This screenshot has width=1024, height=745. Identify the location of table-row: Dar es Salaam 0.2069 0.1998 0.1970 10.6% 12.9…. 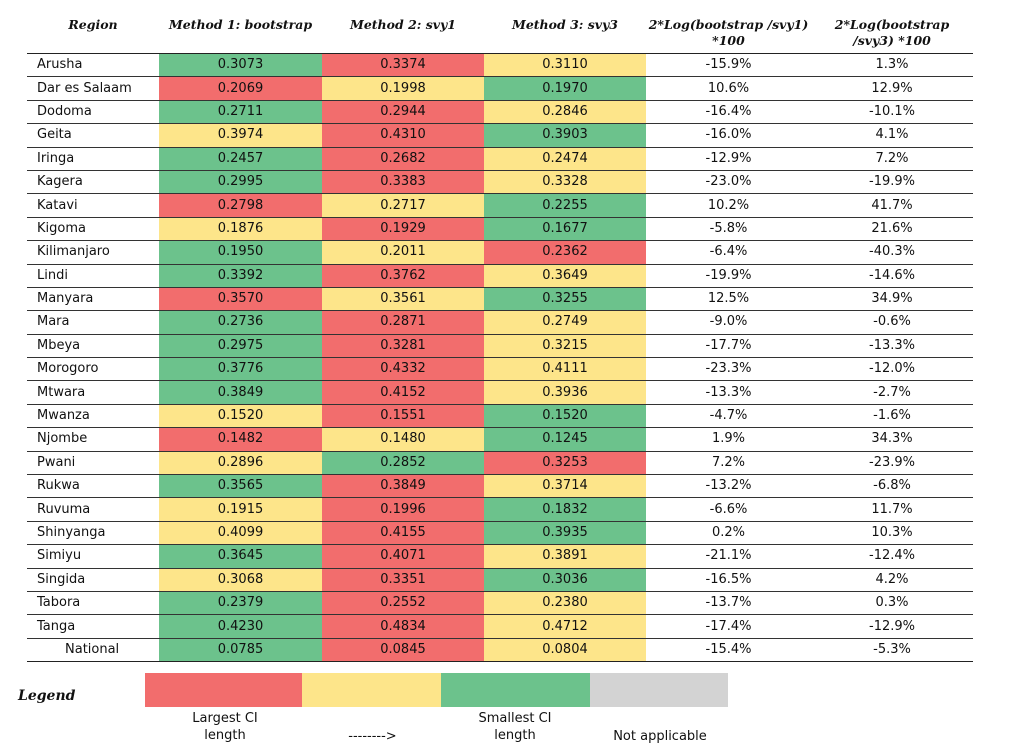
(500, 88).